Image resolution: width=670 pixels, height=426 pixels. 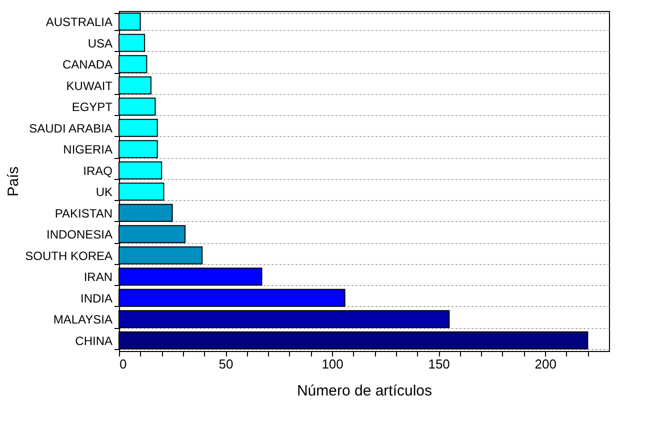 I want to click on y-tick-label: UK, so click(x=104, y=192).